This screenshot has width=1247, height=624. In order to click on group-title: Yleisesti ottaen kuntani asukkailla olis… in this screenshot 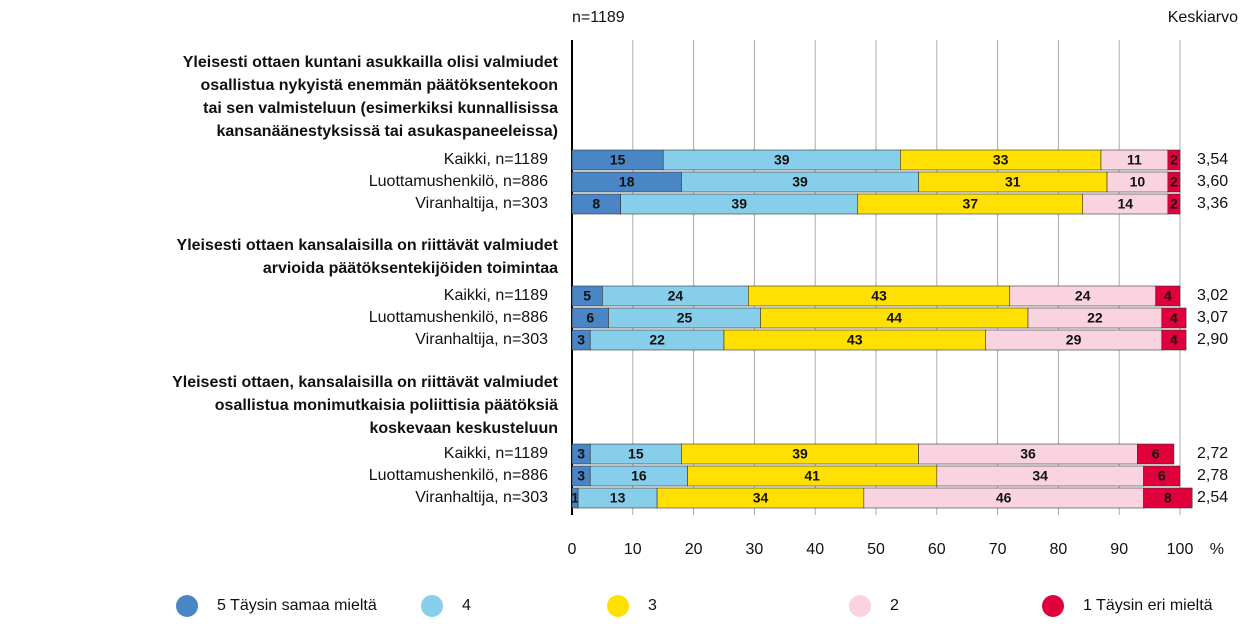, I will do `click(371, 62)`.